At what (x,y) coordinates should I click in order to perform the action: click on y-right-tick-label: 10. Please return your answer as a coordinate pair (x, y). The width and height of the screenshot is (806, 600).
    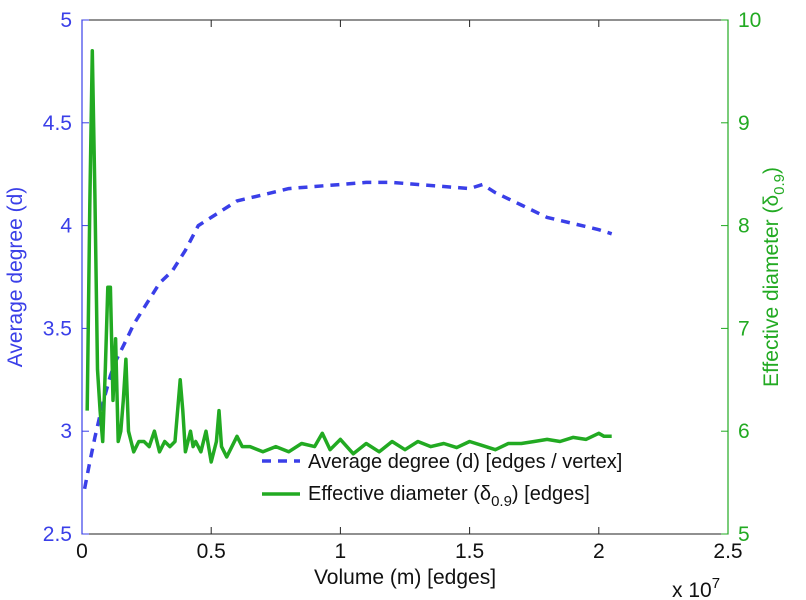
    Looking at the image, I should click on (749, 20).